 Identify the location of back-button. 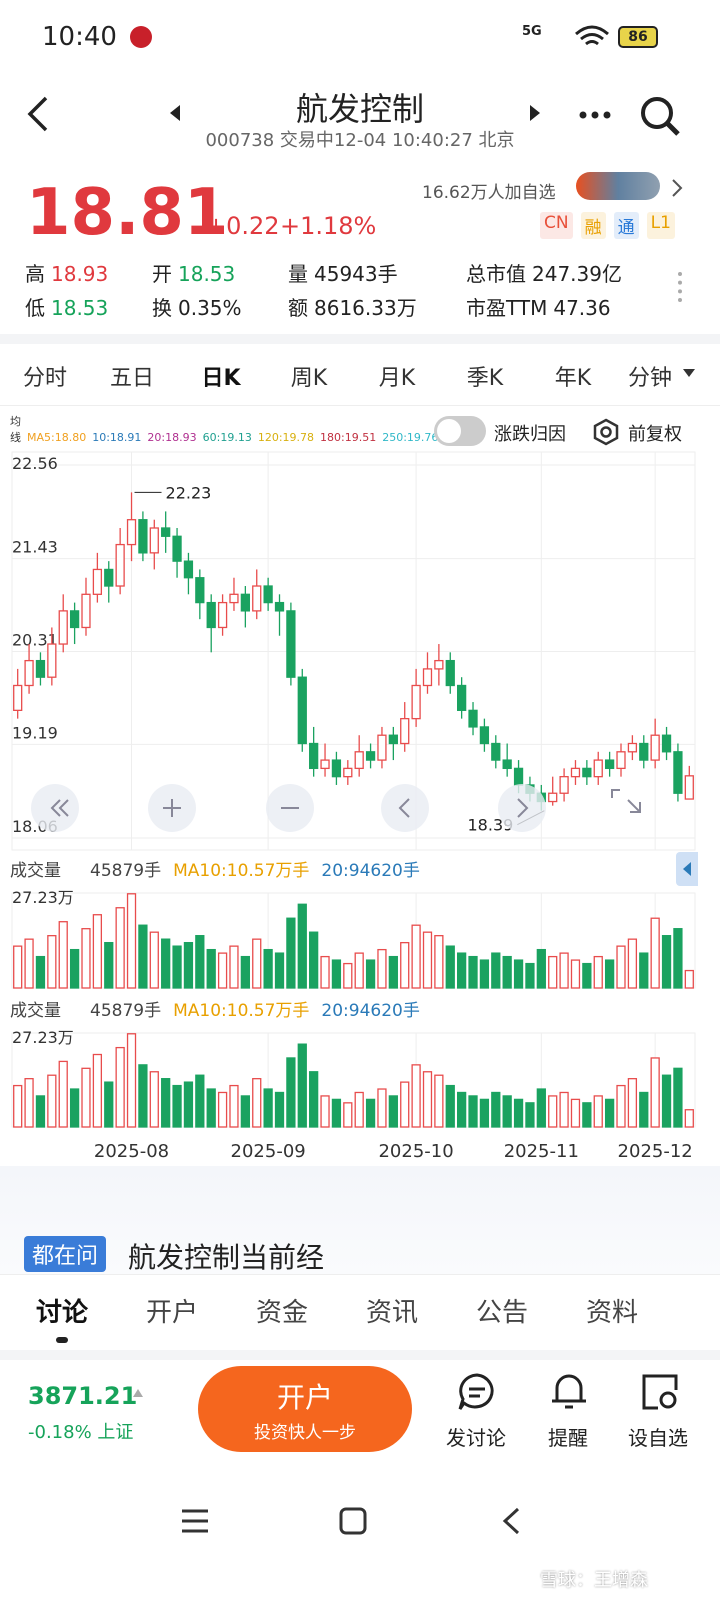
(39, 114).